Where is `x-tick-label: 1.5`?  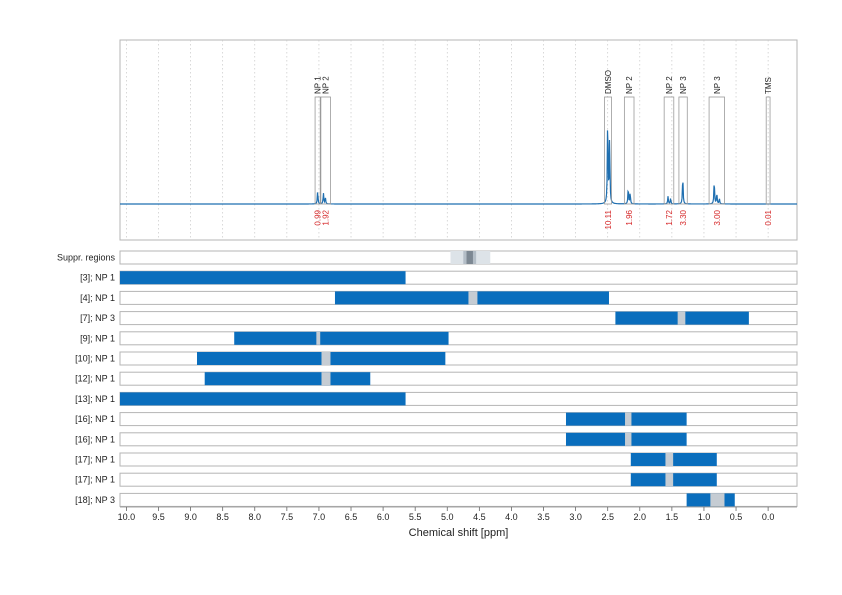
x-tick-label: 1.5 is located at coordinates (672, 517).